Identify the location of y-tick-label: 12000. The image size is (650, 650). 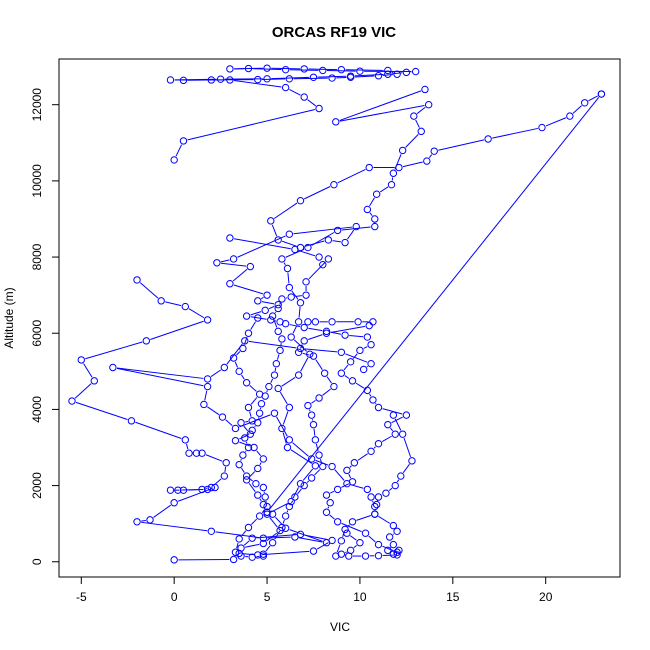
(37, 105).